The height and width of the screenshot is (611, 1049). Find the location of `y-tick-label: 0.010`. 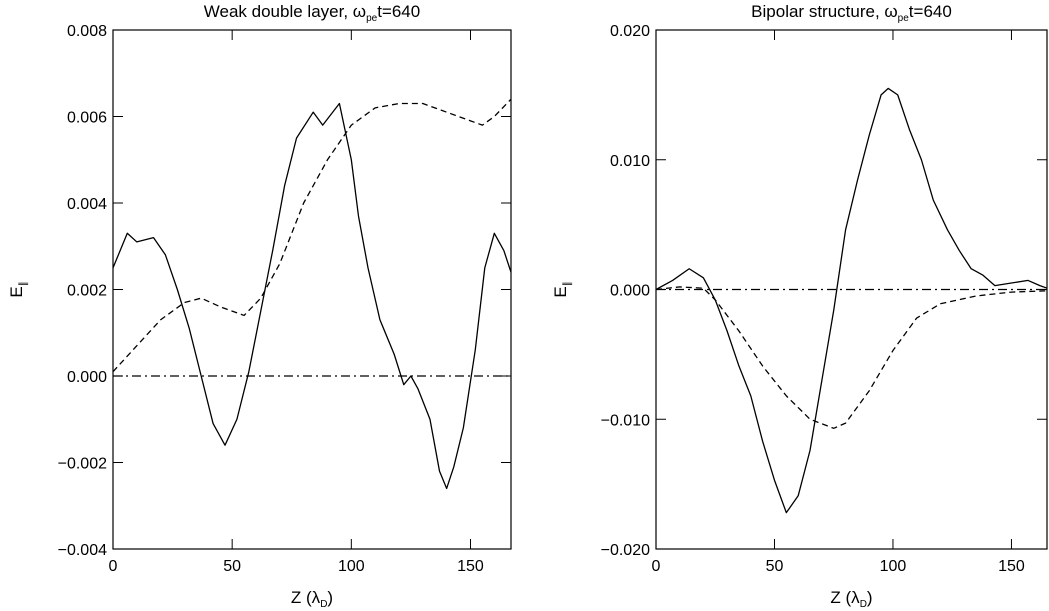

y-tick-label: 0.010 is located at coordinates (630, 161).